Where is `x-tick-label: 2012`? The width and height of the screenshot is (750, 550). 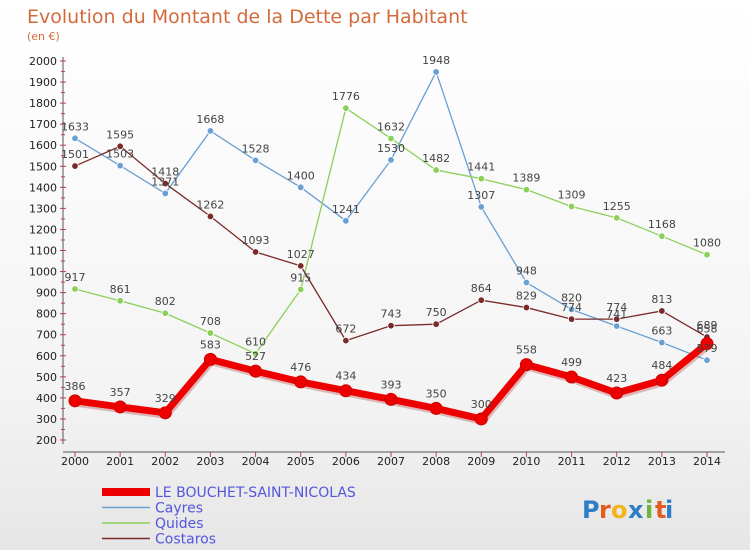
x-tick-label: 2012 is located at coordinates (617, 461).